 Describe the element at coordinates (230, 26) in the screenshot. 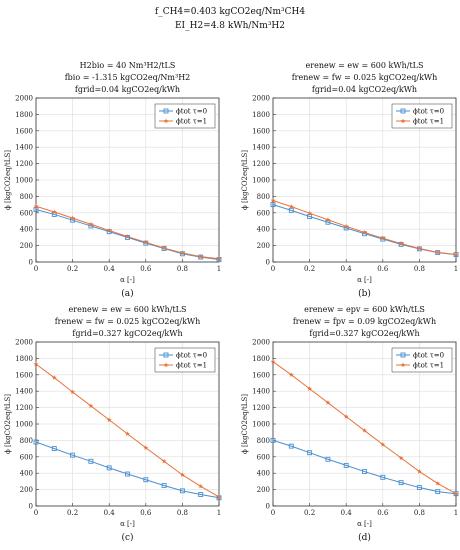

I see `header-line-2: EI_H2=4.8 kWh/Nm³H2` at that location.